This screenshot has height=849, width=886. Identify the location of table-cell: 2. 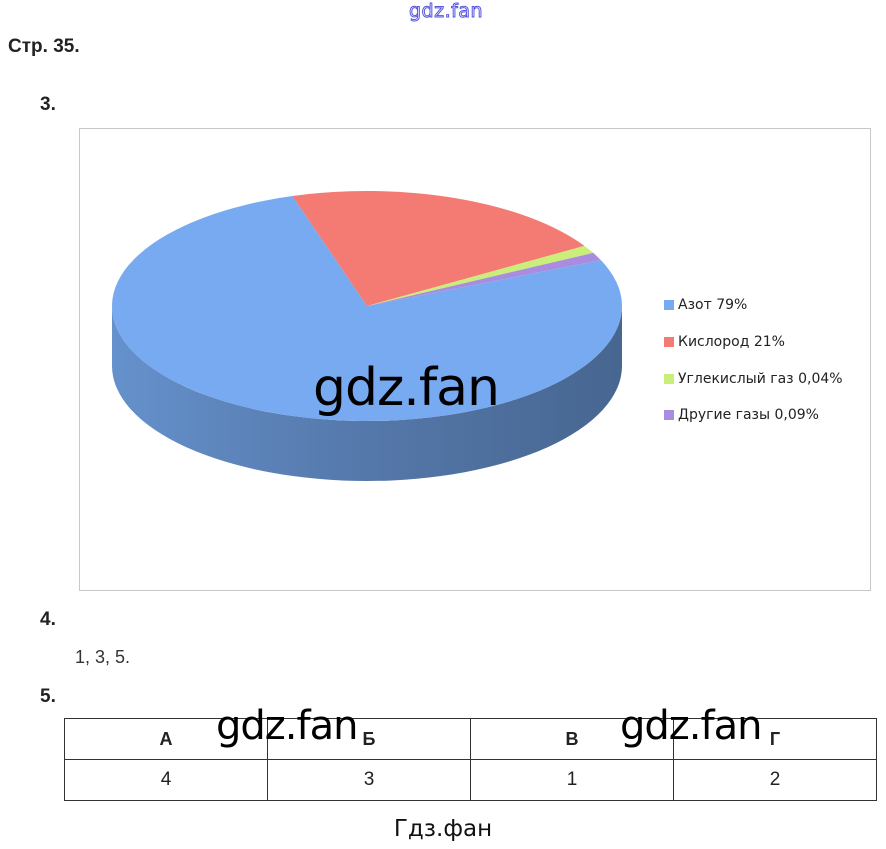
(775, 780).